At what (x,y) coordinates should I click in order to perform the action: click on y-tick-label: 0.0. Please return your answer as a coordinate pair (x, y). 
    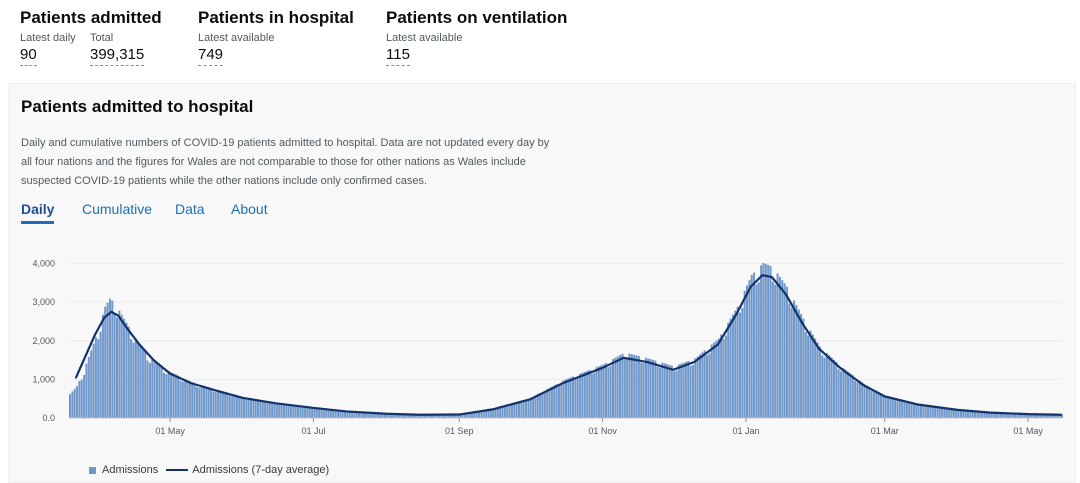
    Looking at the image, I should click on (48, 418).